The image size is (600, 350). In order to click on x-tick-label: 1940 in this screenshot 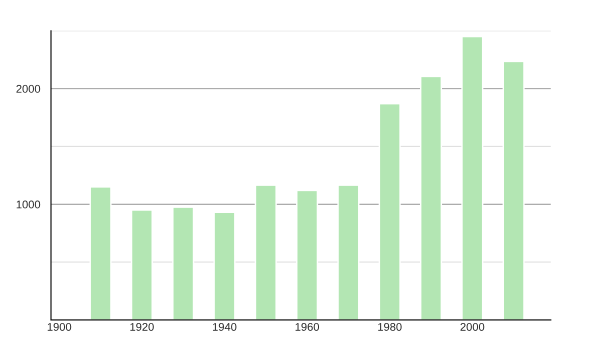, I will do `click(224, 326)`.